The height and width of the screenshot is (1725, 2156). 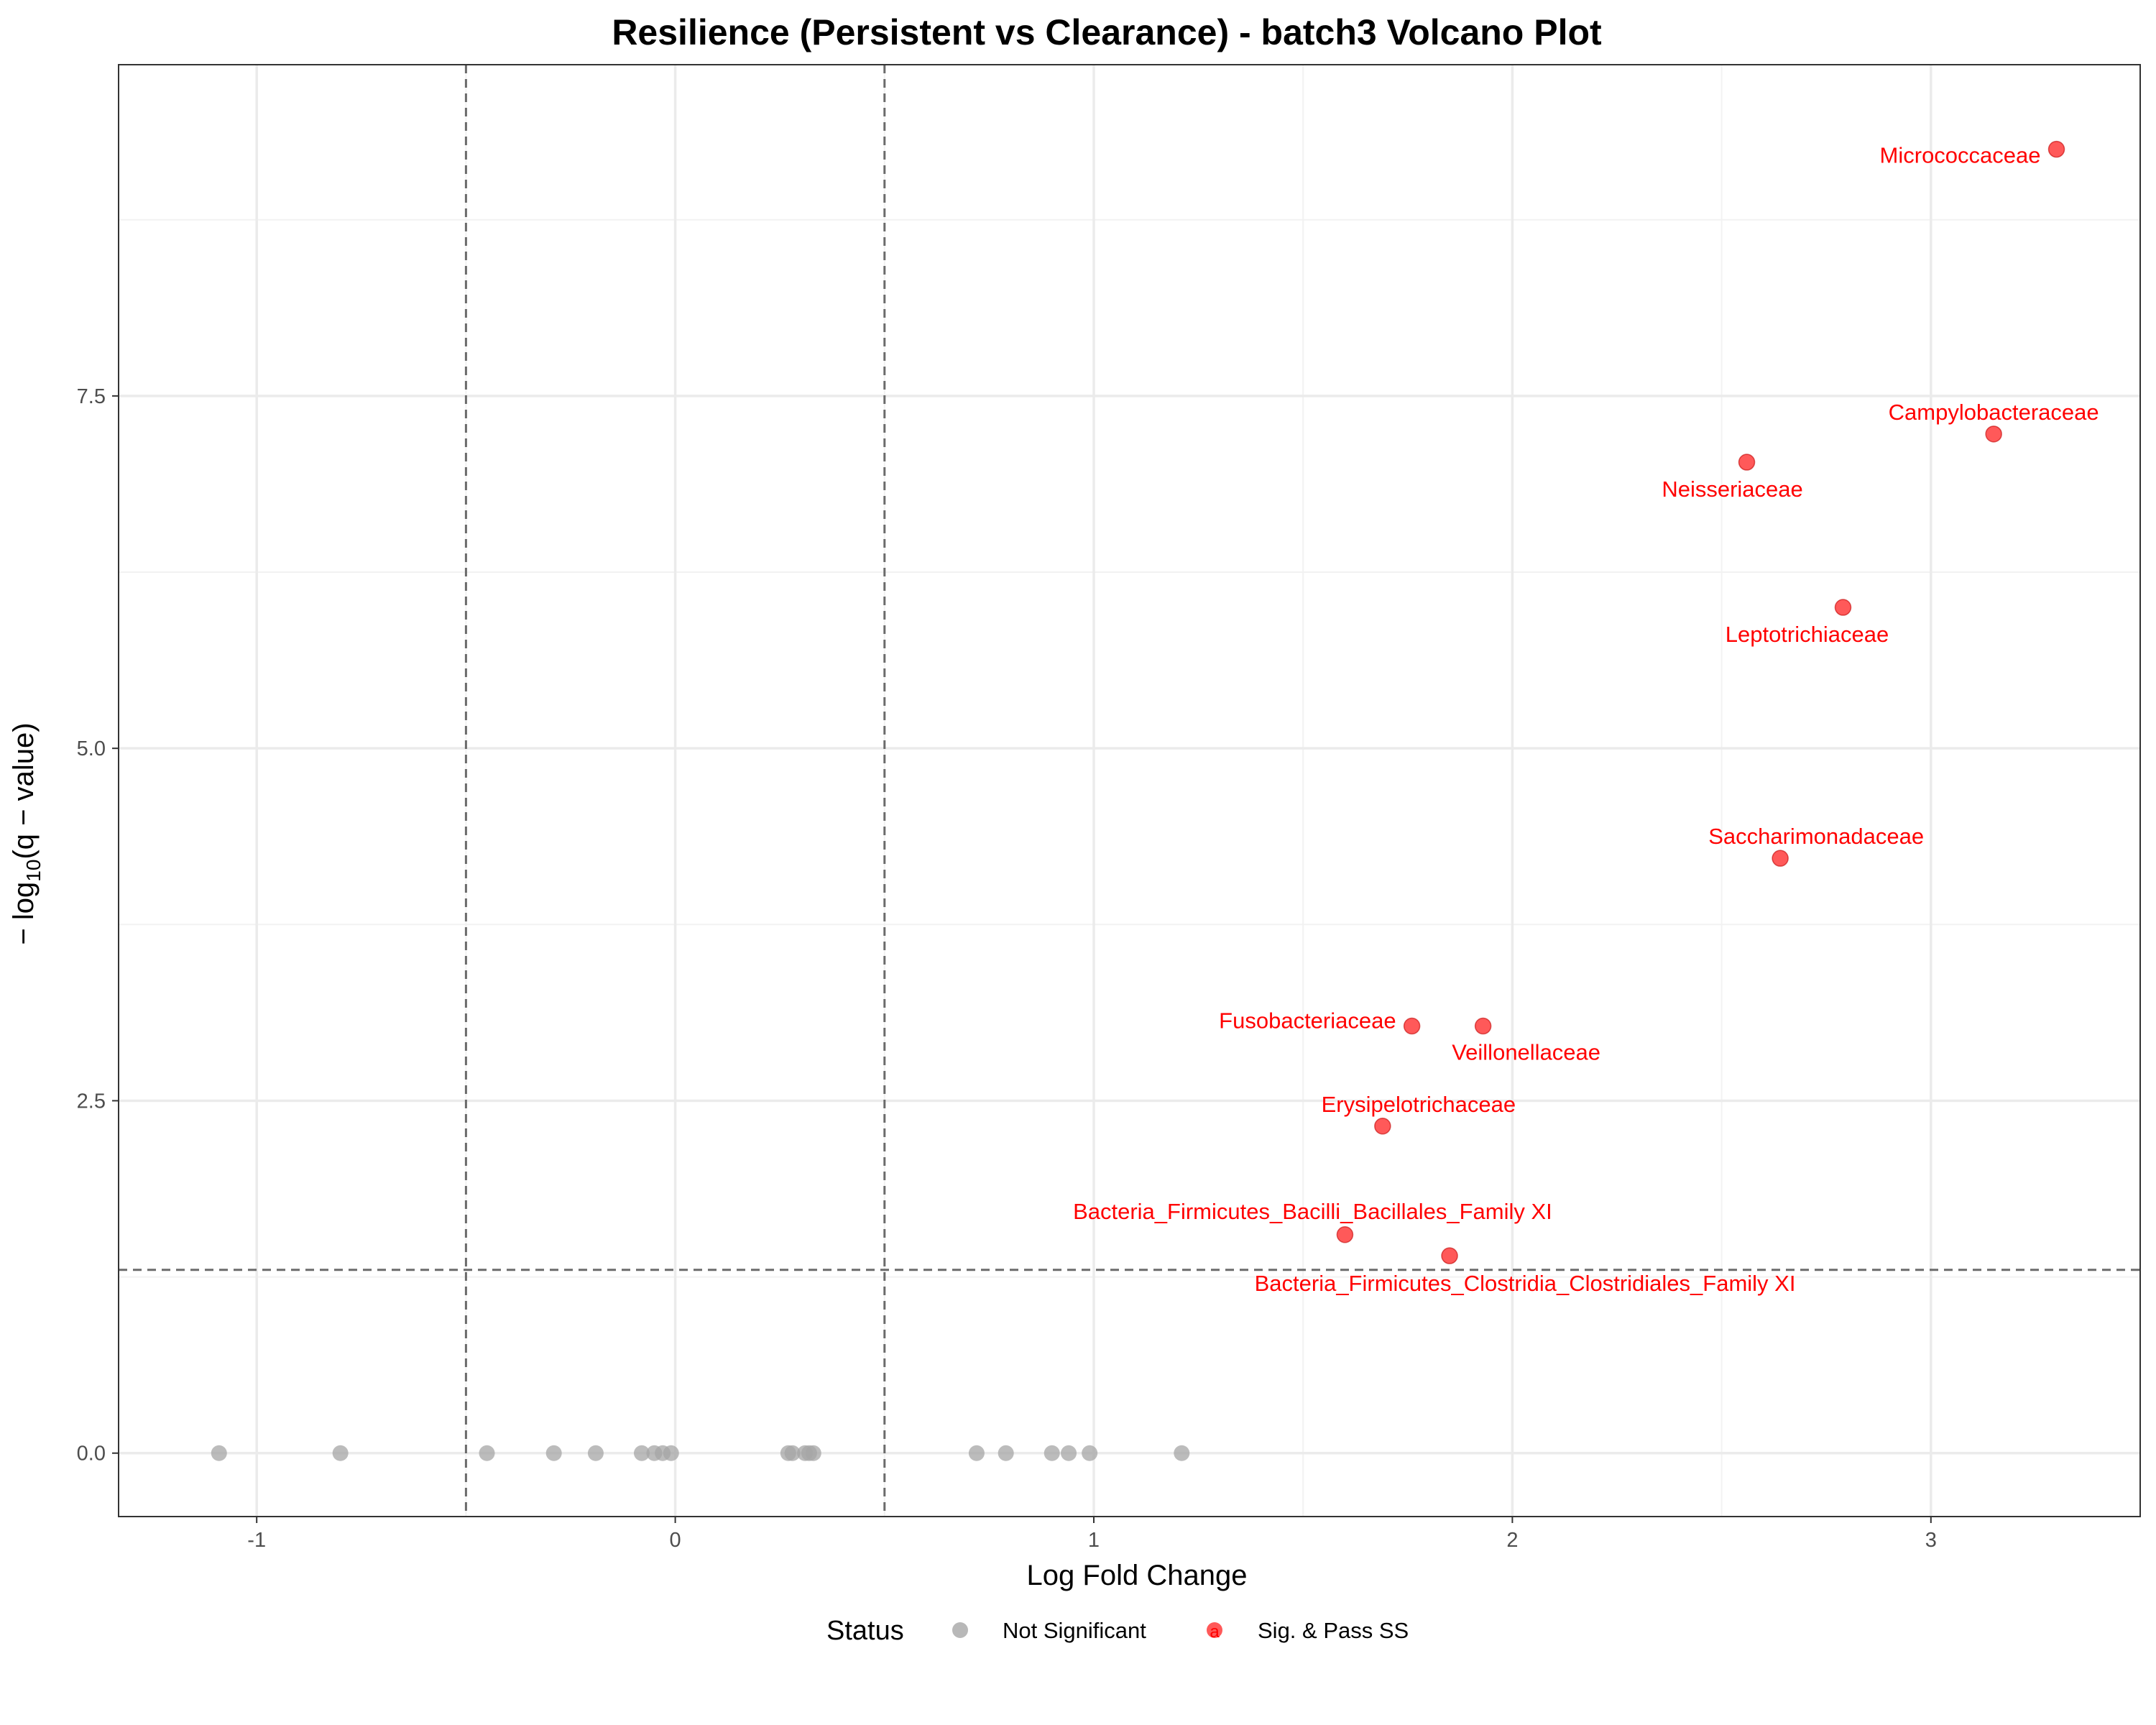 What do you see at coordinates (26, 833) in the screenshot?
I see `y-axis-title: − log10(q − value)` at bounding box center [26, 833].